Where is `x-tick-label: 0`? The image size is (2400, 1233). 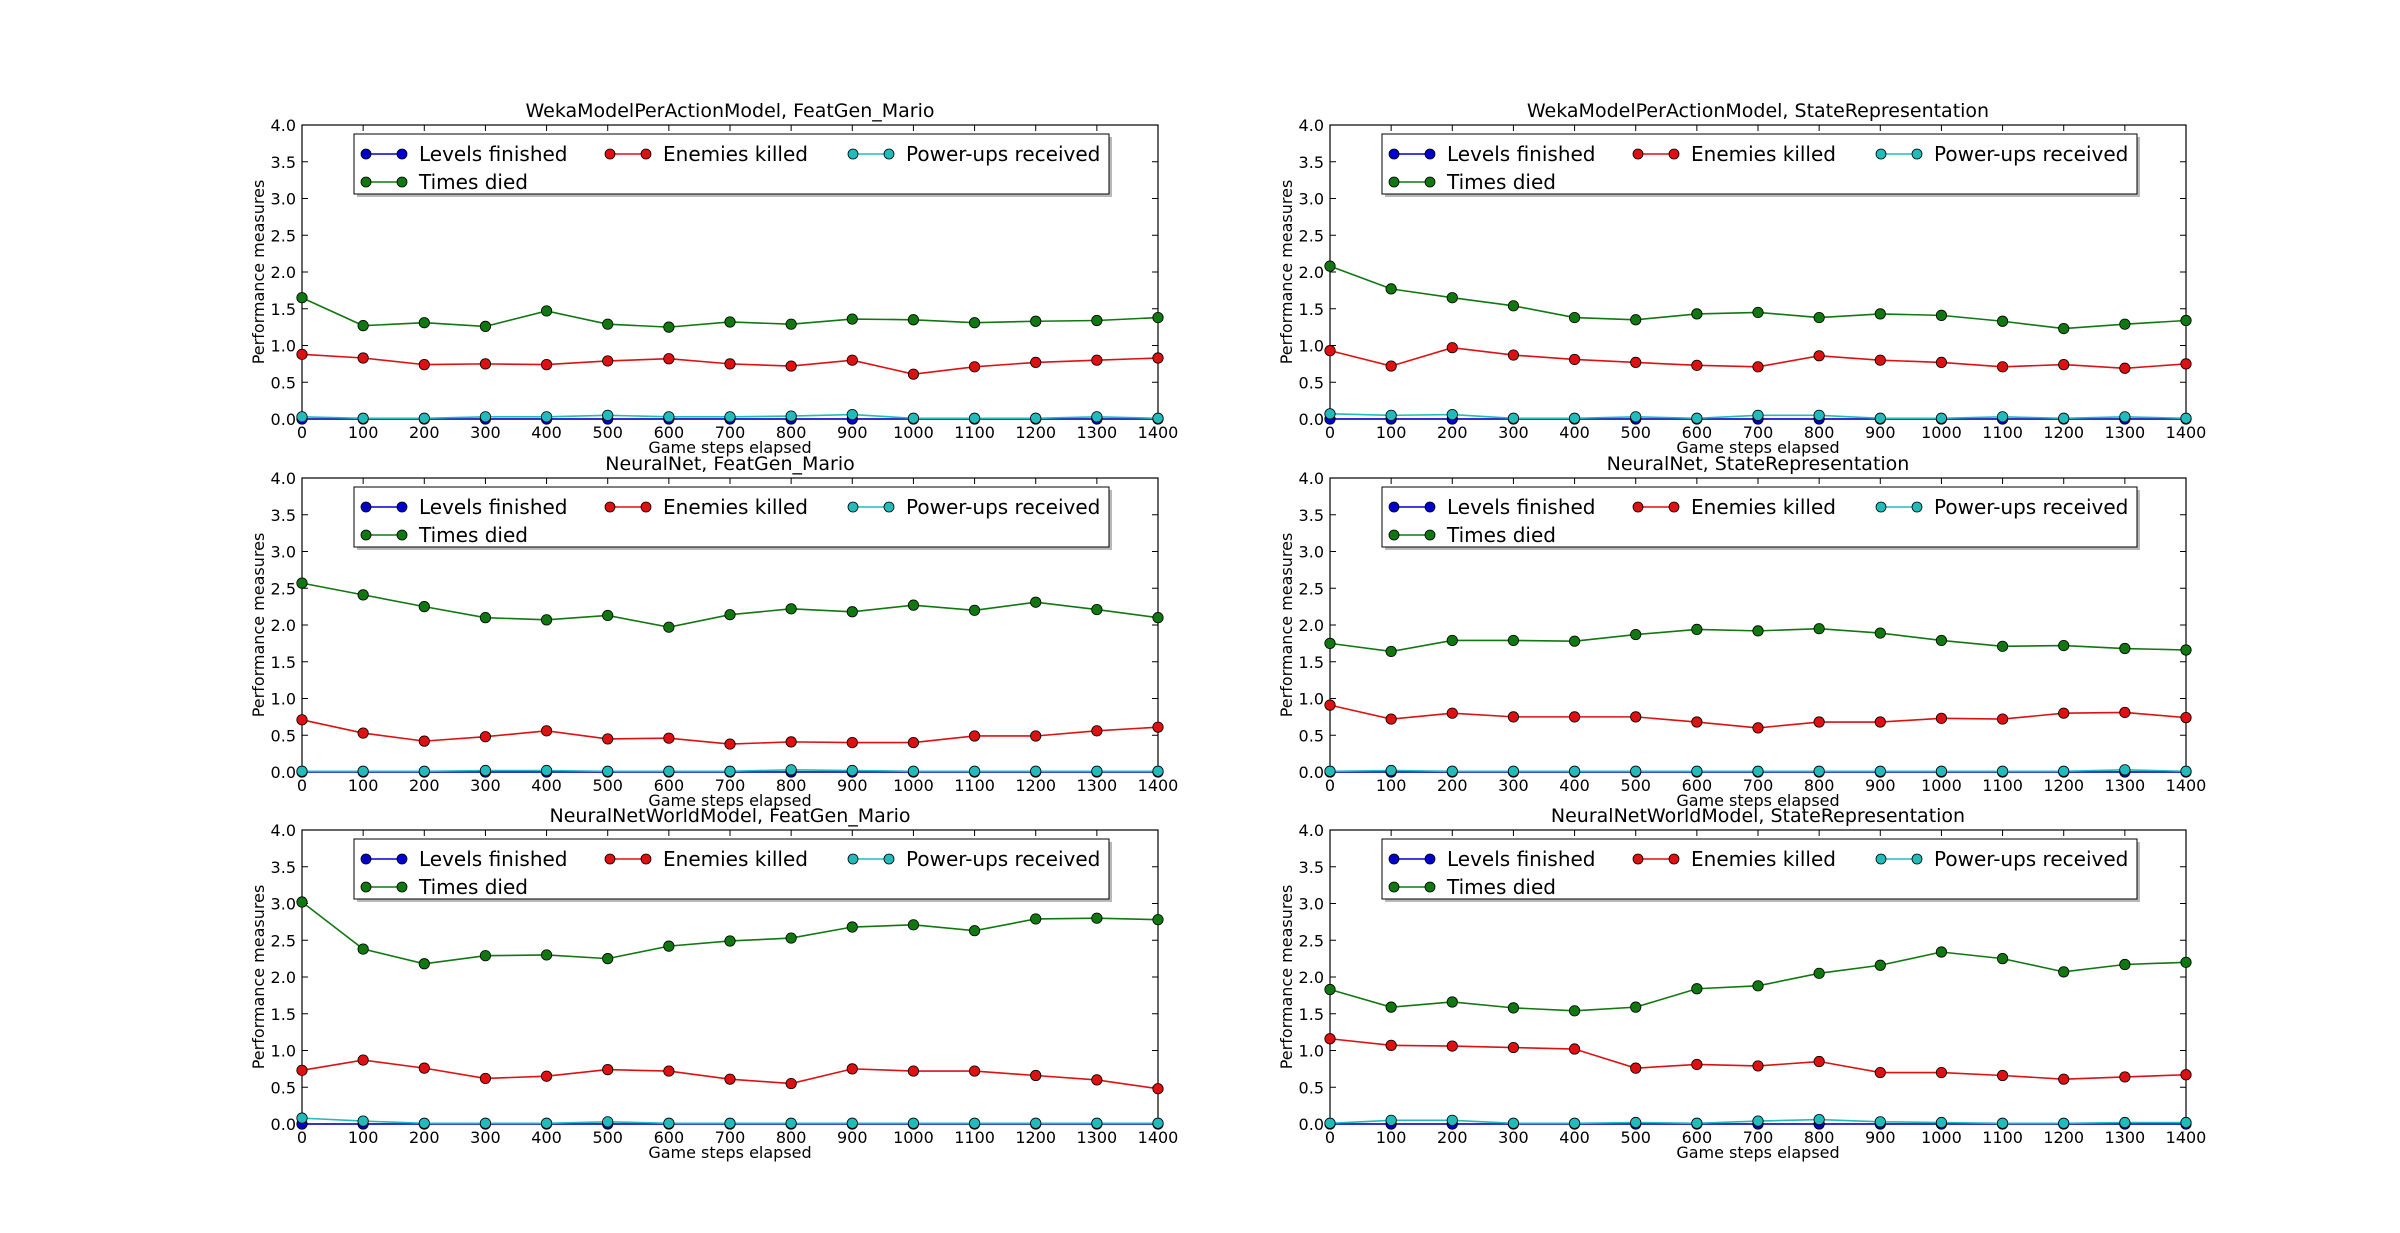 x-tick-label: 0 is located at coordinates (302, 1137).